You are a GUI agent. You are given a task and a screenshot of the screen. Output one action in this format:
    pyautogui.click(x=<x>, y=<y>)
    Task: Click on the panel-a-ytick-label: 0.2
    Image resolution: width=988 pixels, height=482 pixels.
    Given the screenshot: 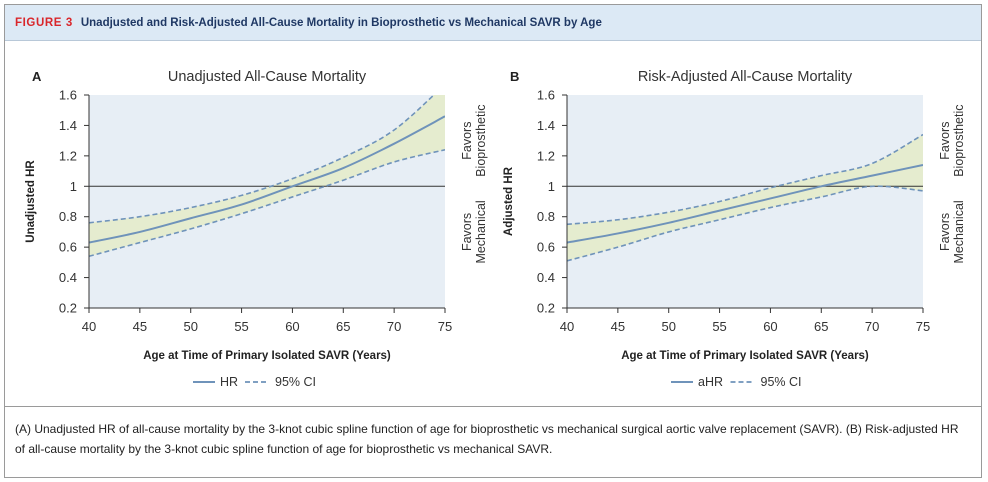 What is the action you would take?
    pyautogui.click(x=68, y=308)
    